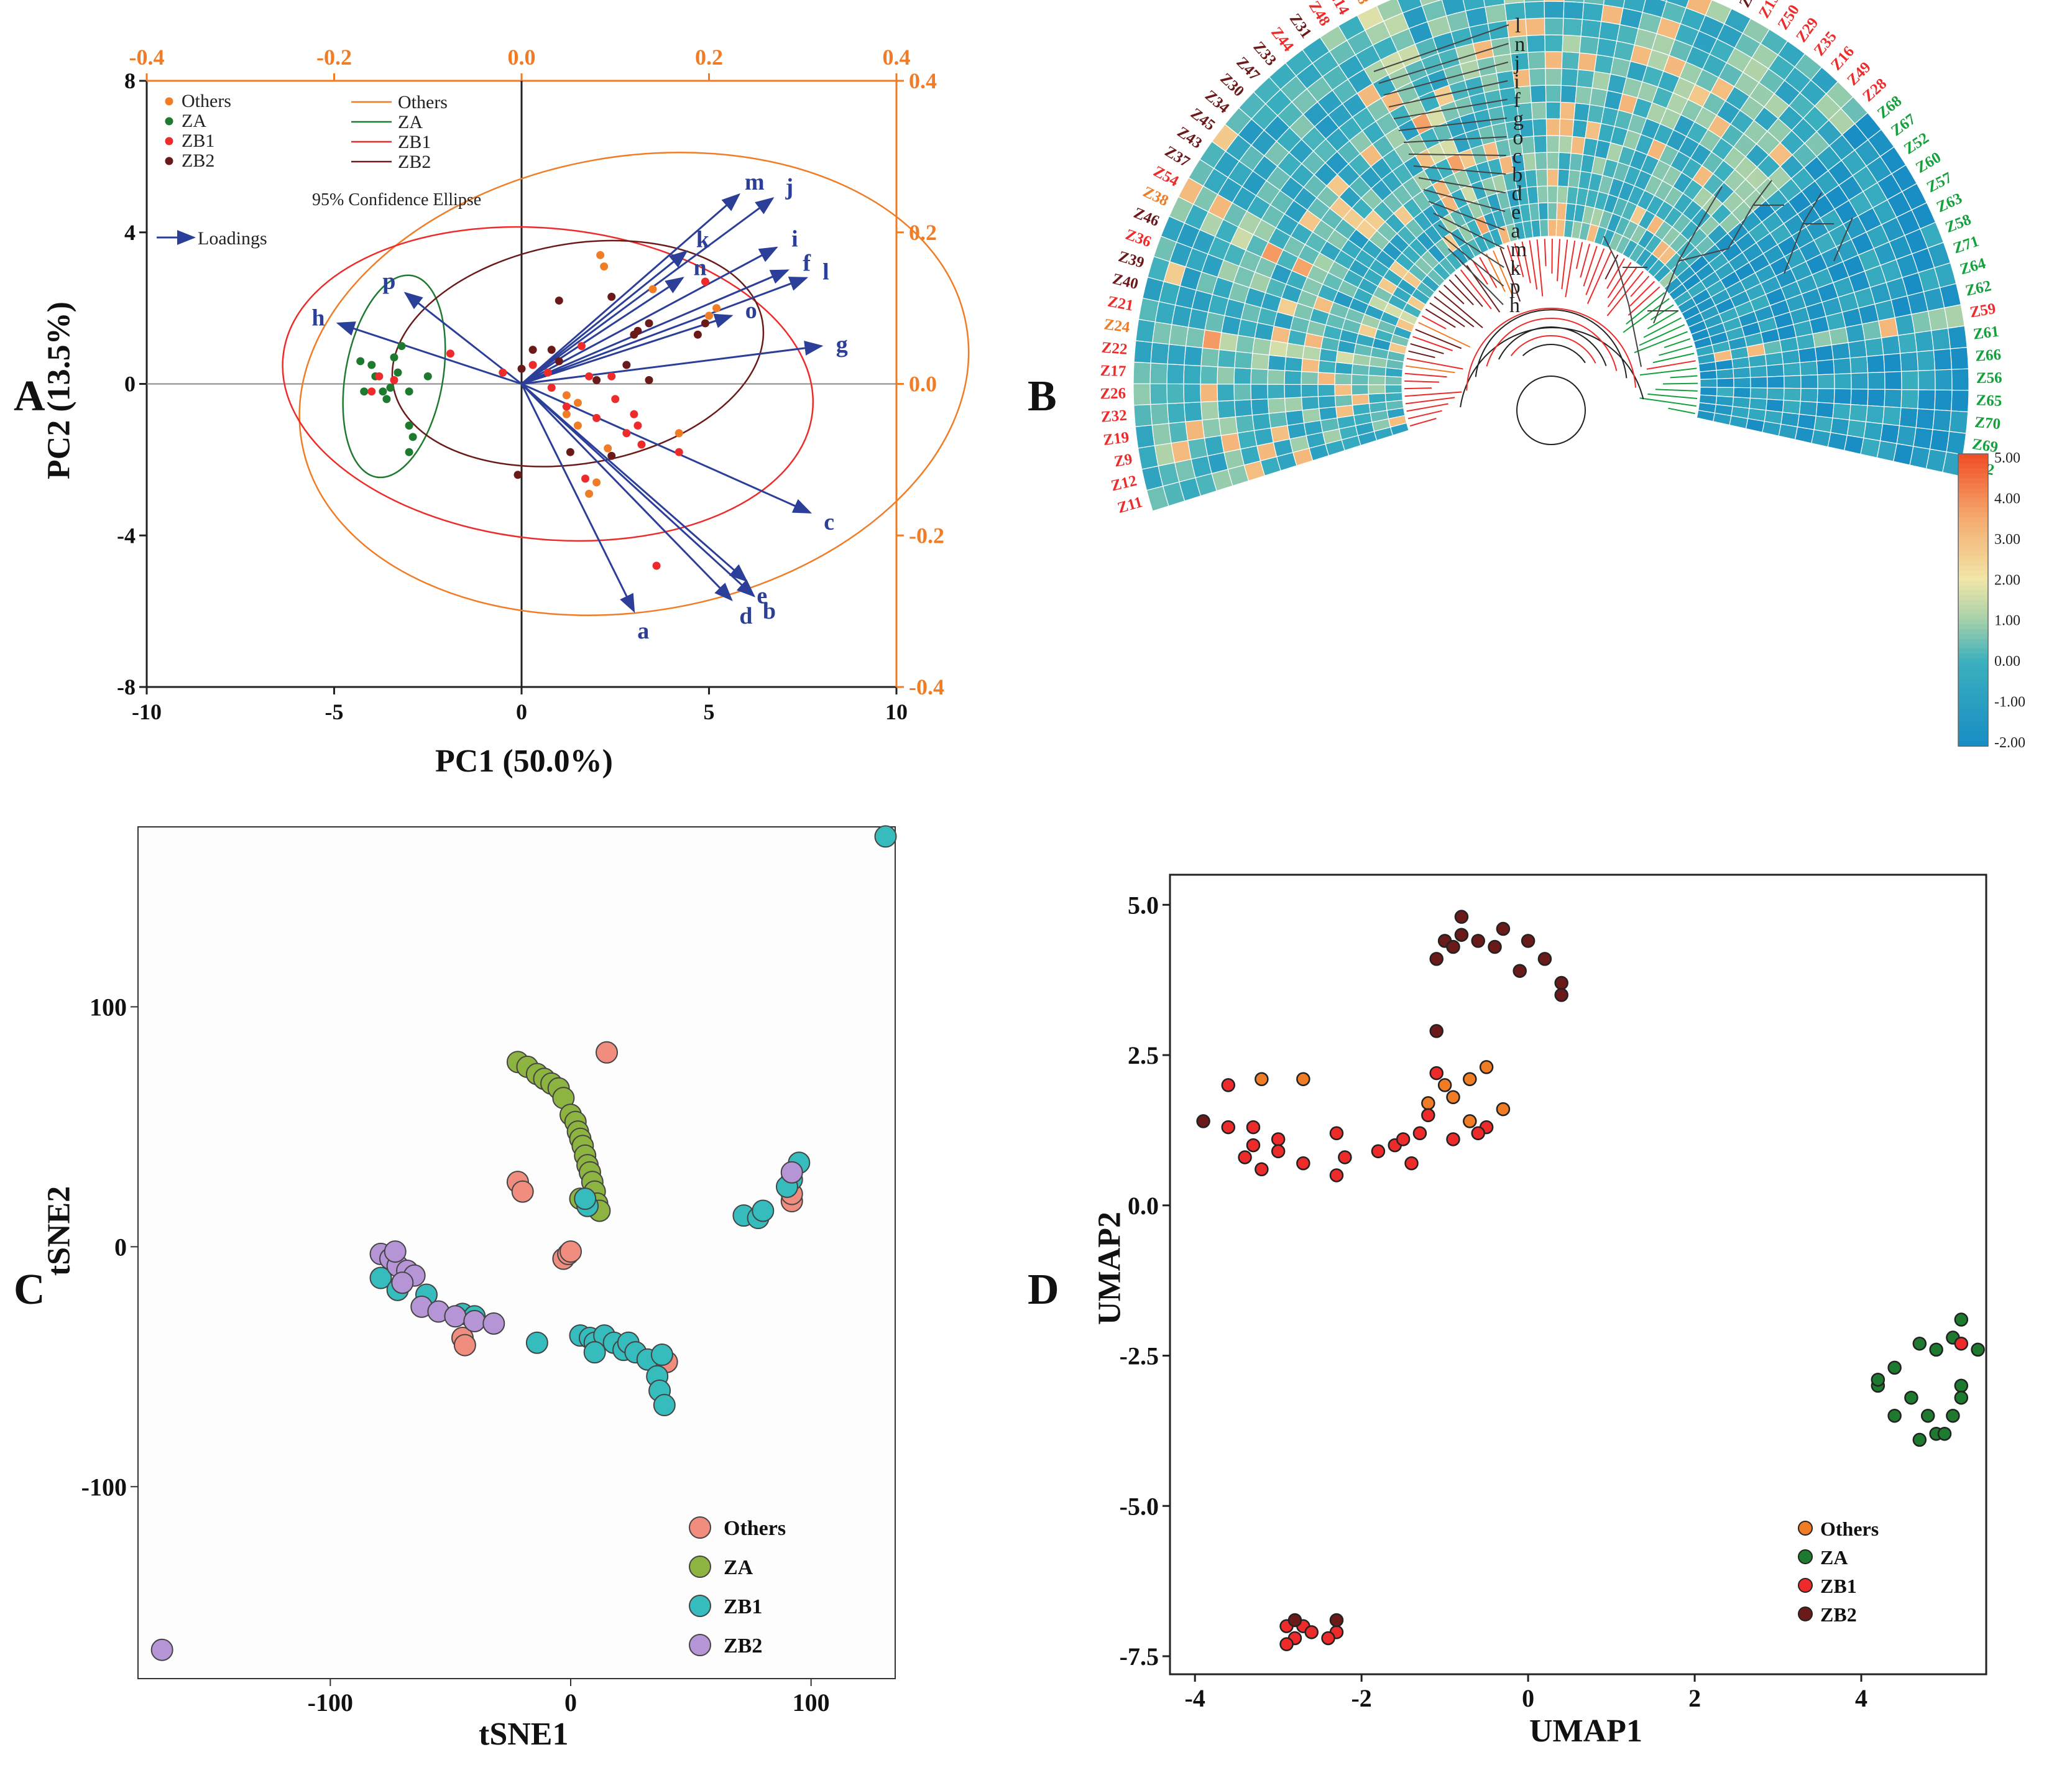 The width and height of the screenshot is (2072, 1770). I want to click on b-sample-label: Z17, so click(1113, 371).